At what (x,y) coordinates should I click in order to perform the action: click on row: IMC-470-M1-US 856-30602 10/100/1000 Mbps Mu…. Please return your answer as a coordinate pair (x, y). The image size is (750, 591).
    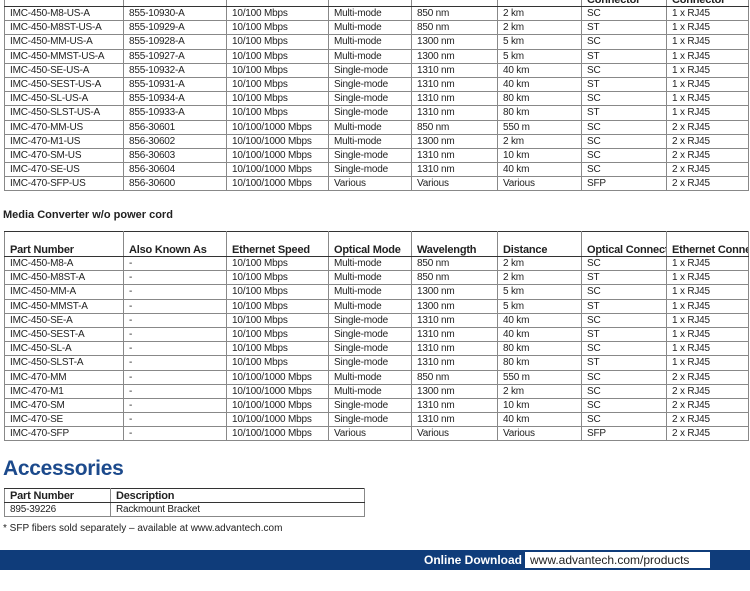
    Looking at the image, I should click on (376, 141).